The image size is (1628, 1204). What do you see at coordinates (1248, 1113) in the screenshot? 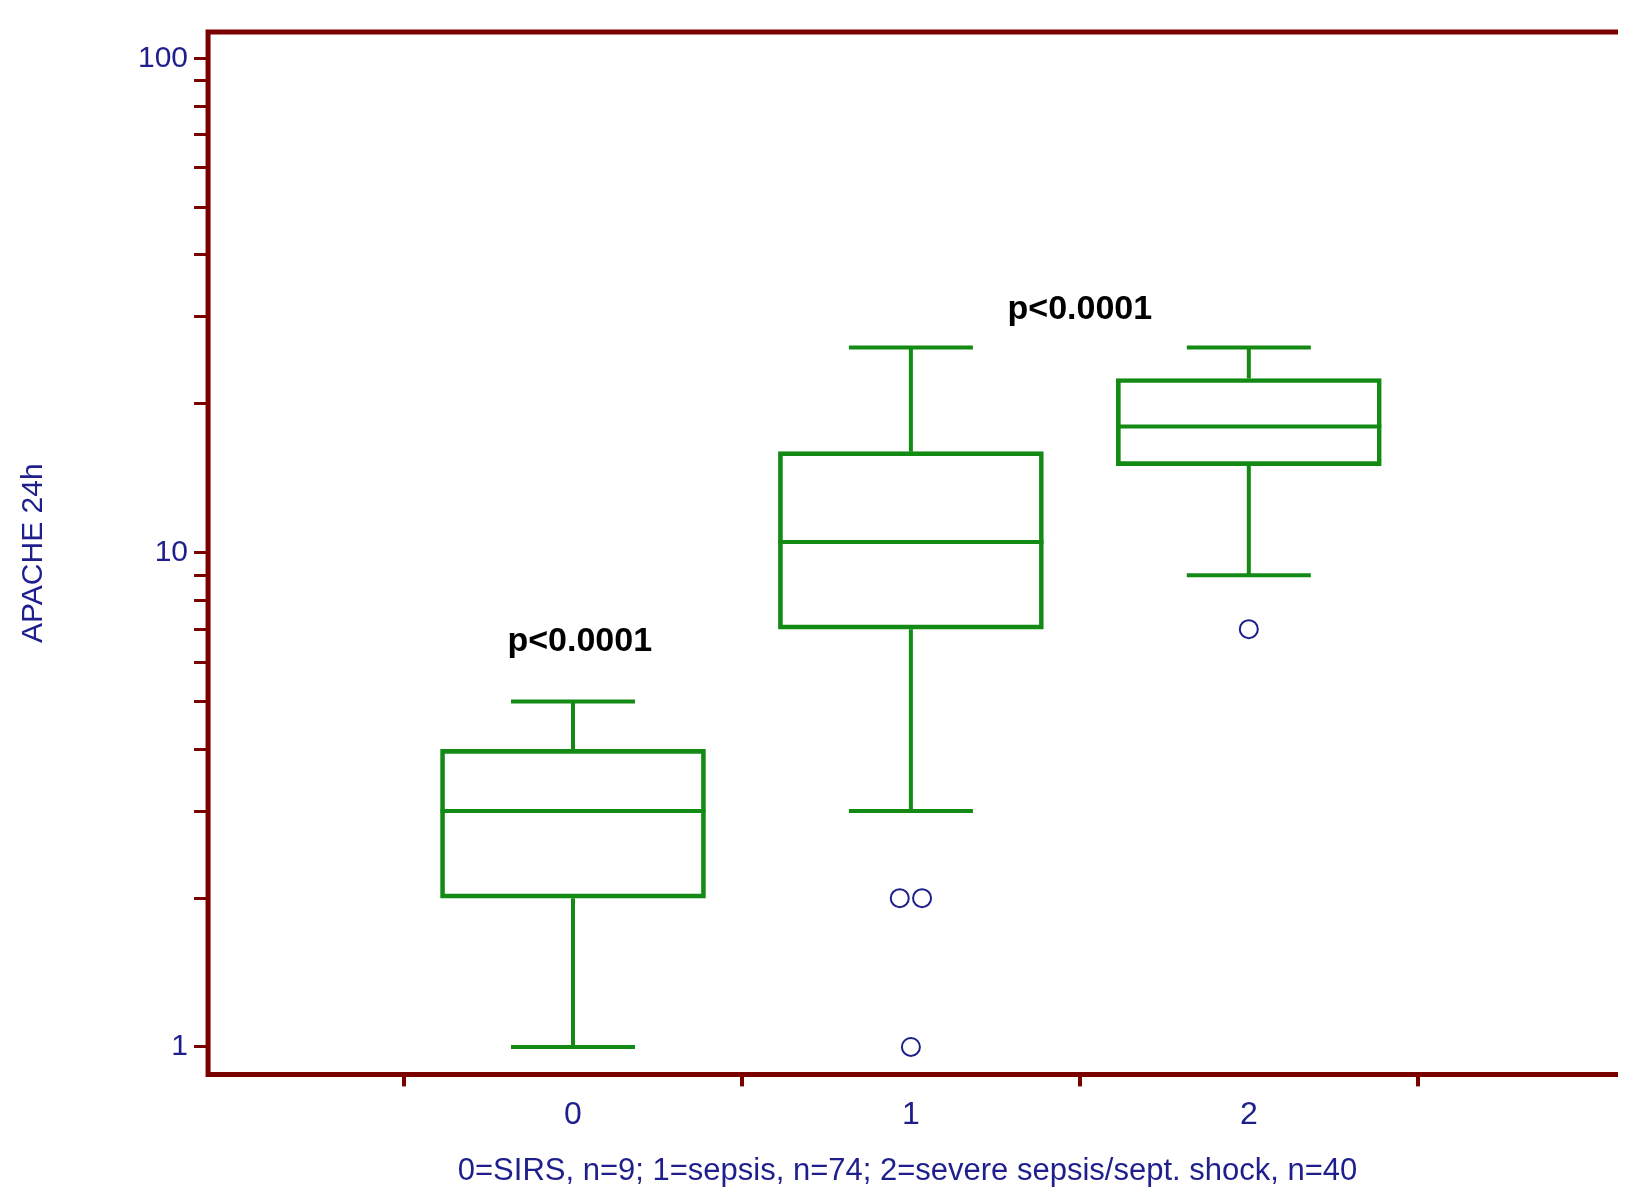
I see `x-tick-label: 2` at bounding box center [1248, 1113].